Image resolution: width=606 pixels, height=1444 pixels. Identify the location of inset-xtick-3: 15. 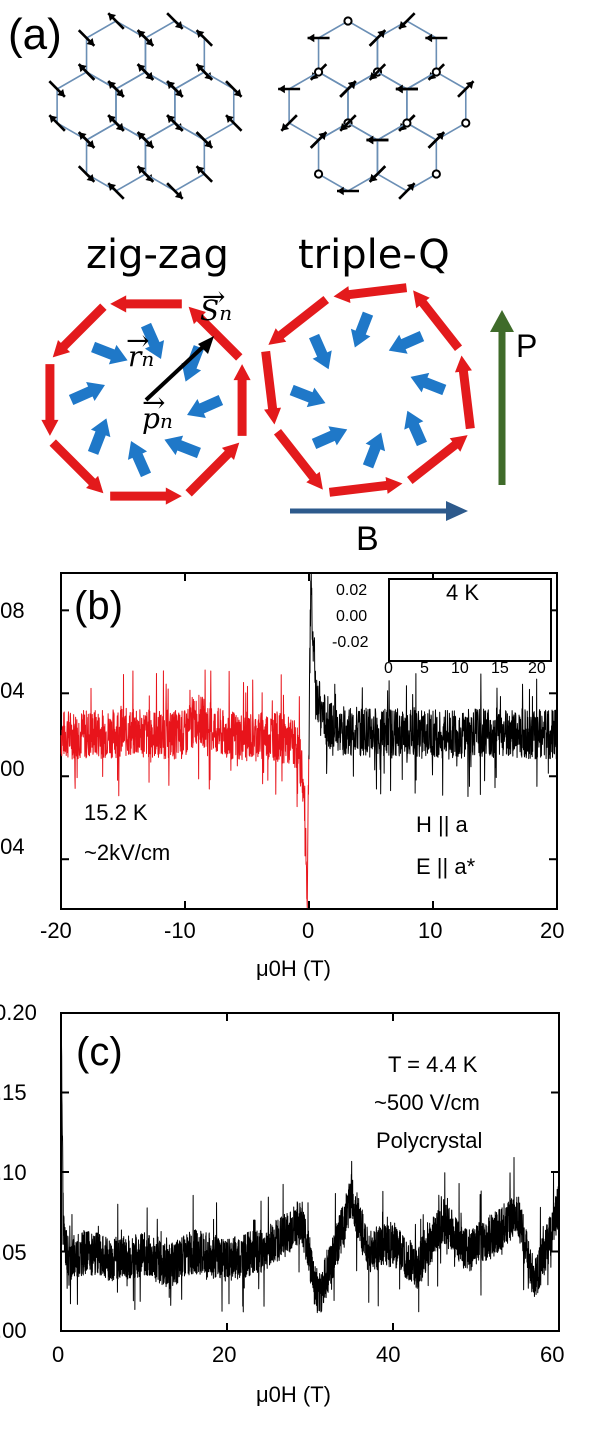
(500, 668).